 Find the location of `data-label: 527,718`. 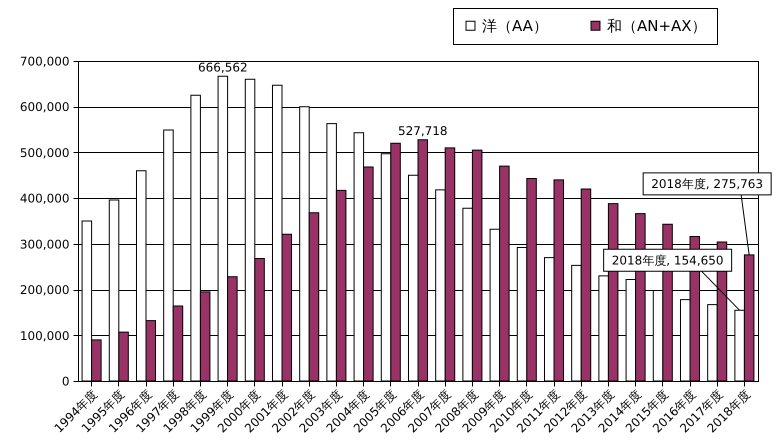

data-label: 527,718 is located at coordinates (423, 131).